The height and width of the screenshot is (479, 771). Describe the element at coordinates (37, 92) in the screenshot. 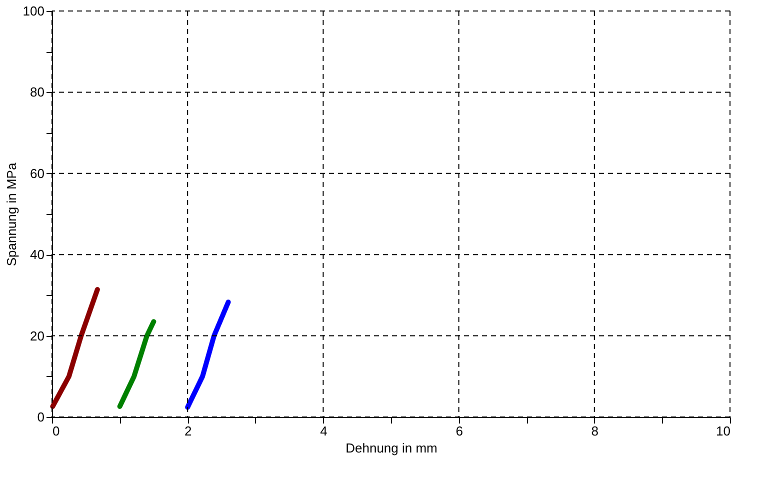

I see `y-tick-label: 80` at that location.